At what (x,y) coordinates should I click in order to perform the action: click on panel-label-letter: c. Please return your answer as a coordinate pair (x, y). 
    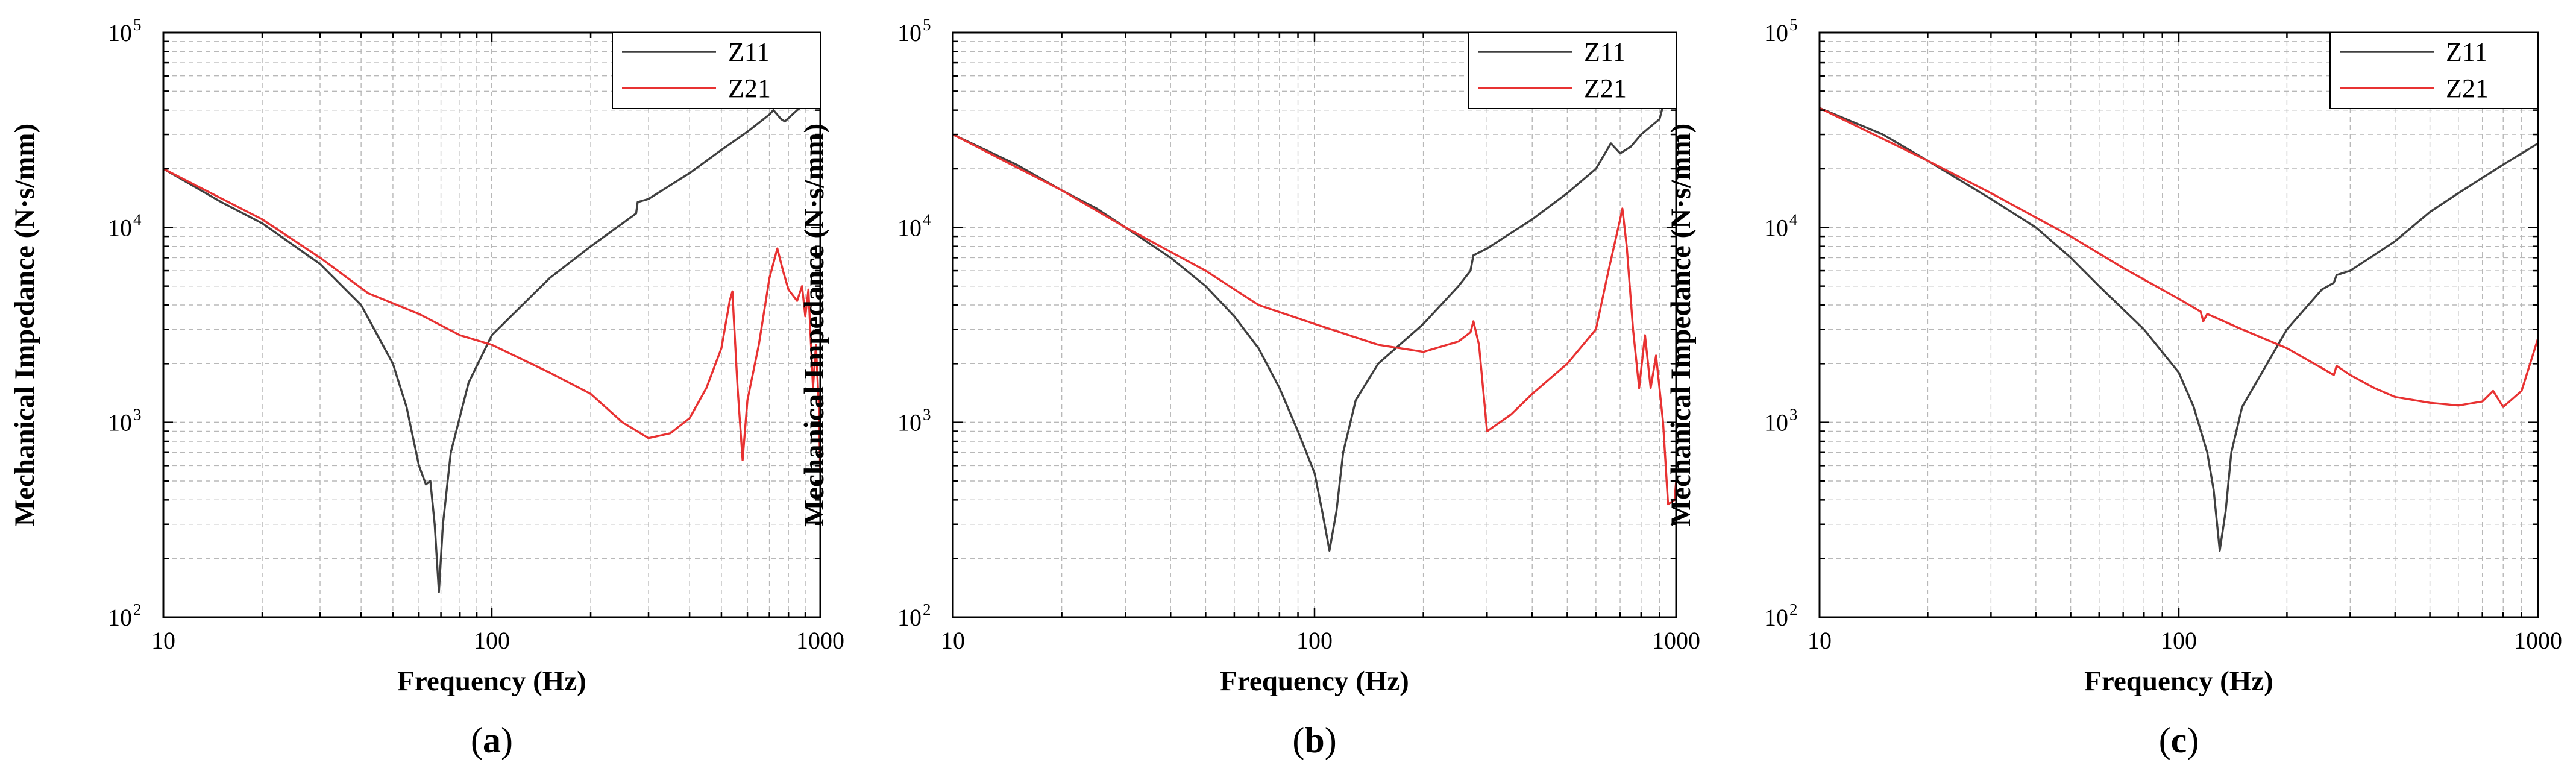
    Looking at the image, I should click on (2179, 740).